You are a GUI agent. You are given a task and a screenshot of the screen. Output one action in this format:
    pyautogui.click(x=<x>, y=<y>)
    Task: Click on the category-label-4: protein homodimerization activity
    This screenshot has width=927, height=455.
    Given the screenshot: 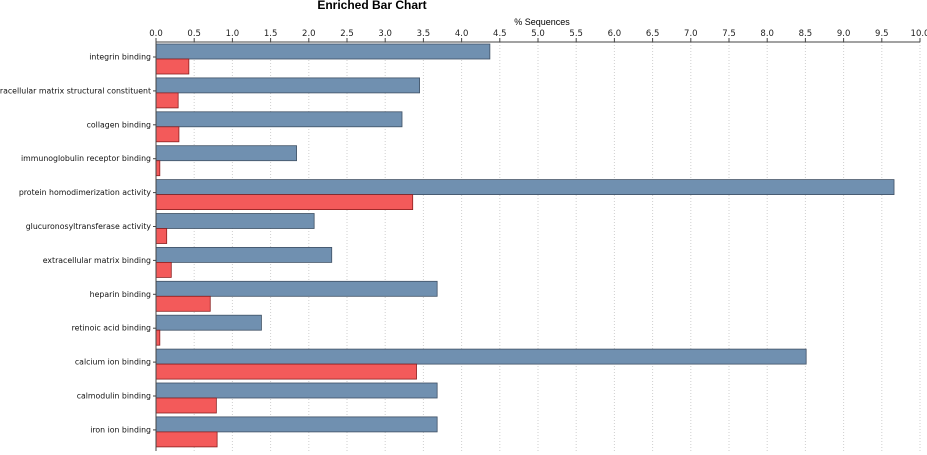 What is the action you would take?
    pyautogui.click(x=85, y=192)
    